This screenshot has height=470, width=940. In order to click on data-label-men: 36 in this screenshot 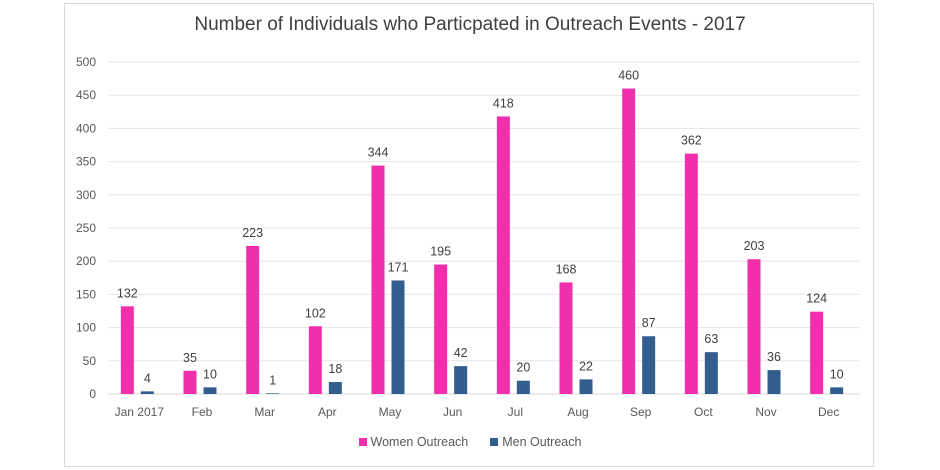, I will do `click(774, 357)`.